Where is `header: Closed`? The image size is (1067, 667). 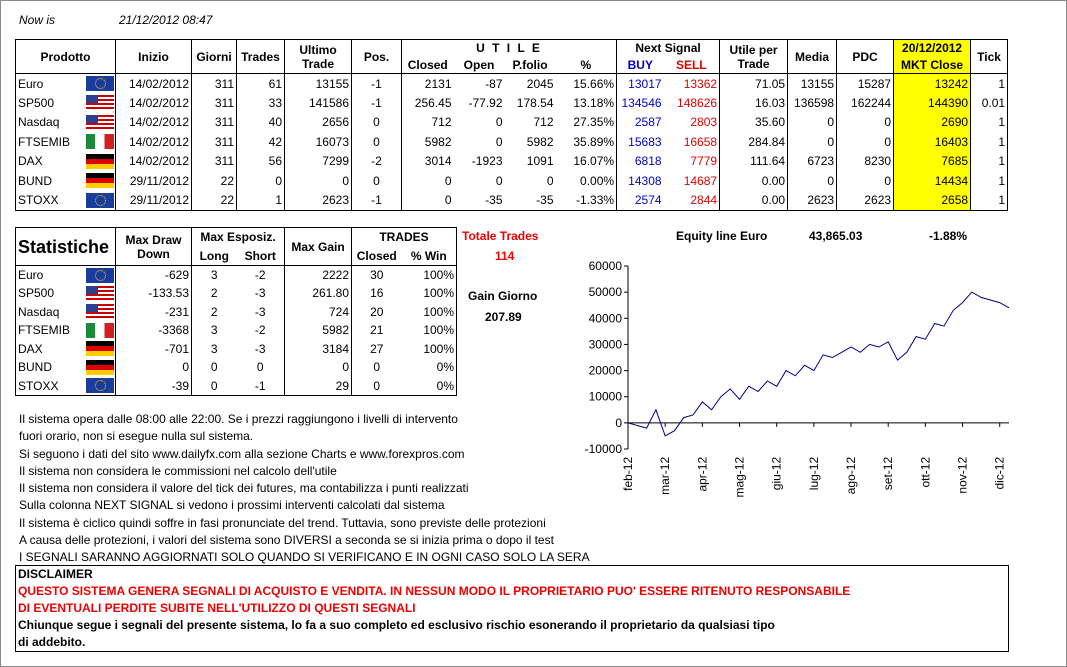 header: Closed is located at coordinates (376, 256).